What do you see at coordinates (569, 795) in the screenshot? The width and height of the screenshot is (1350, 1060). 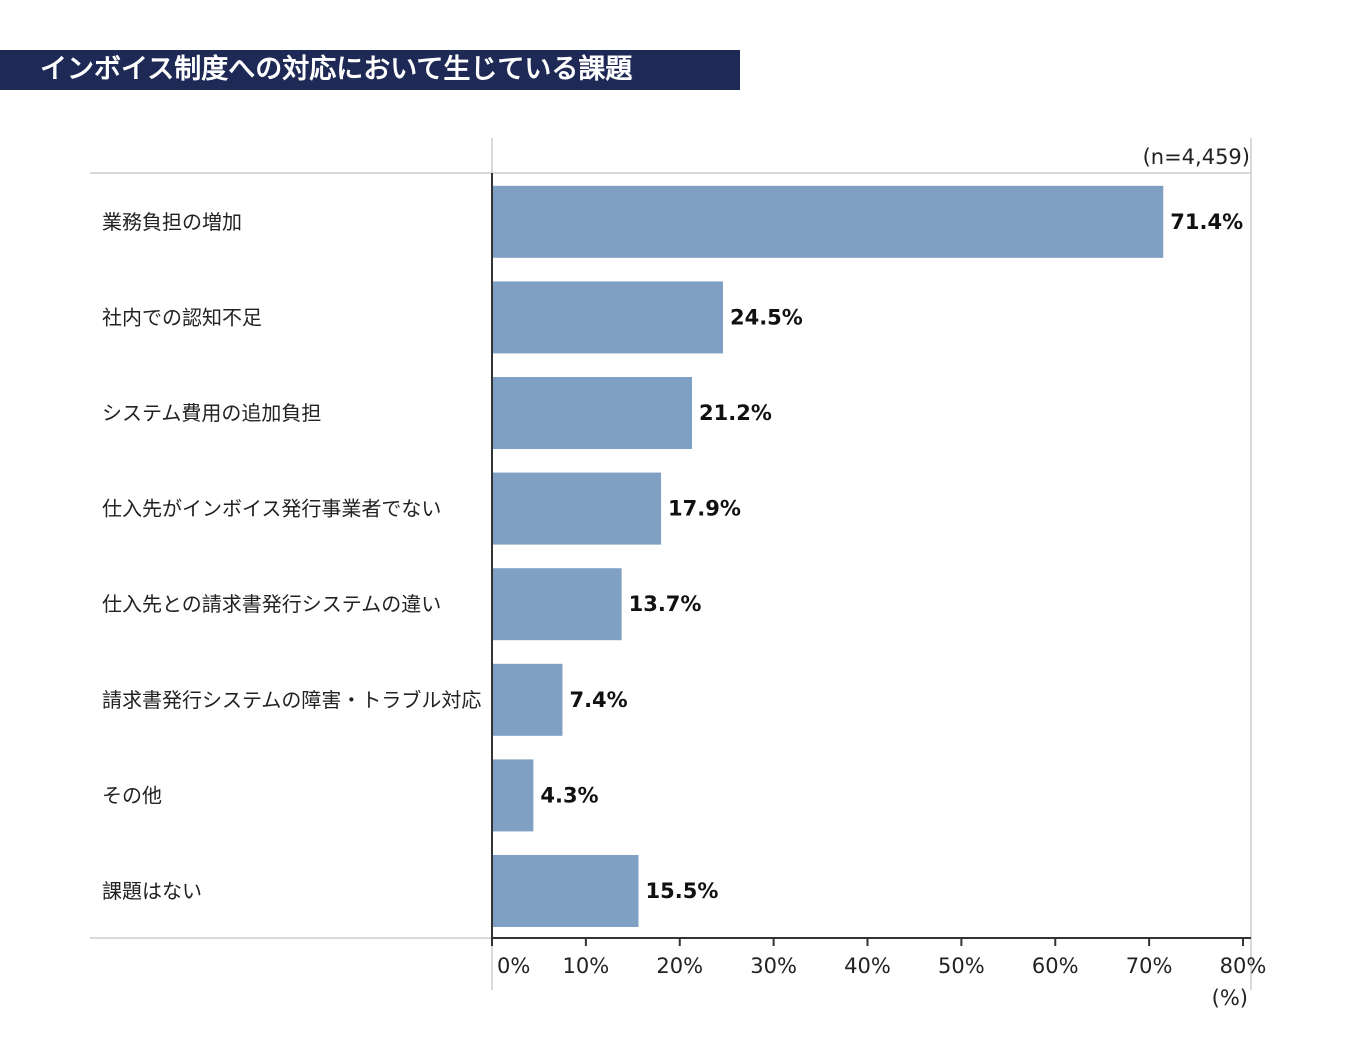 I see `value-label: 4.3%` at bounding box center [569, 795].